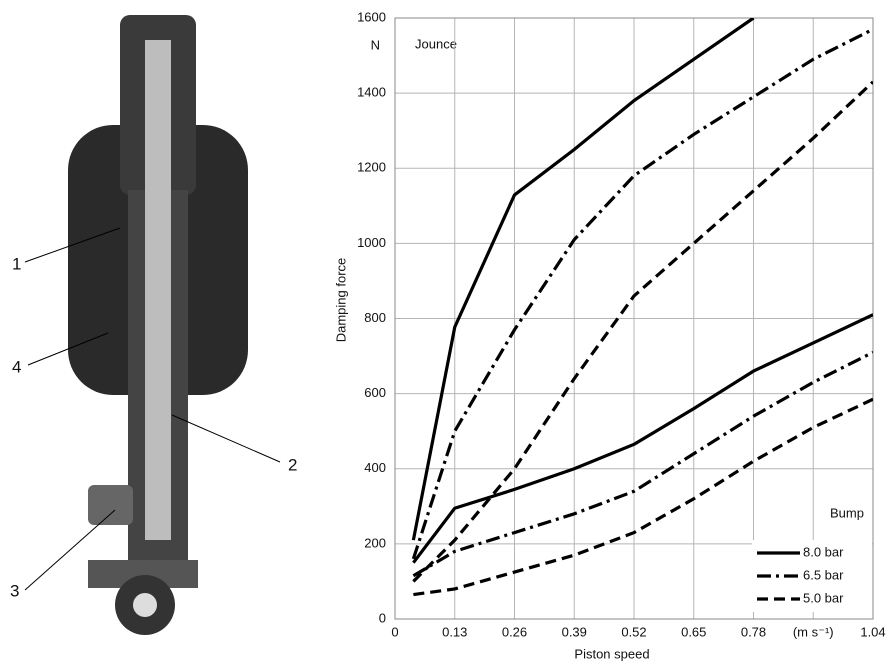  I want to click on callout: 4, so click(16, 366).